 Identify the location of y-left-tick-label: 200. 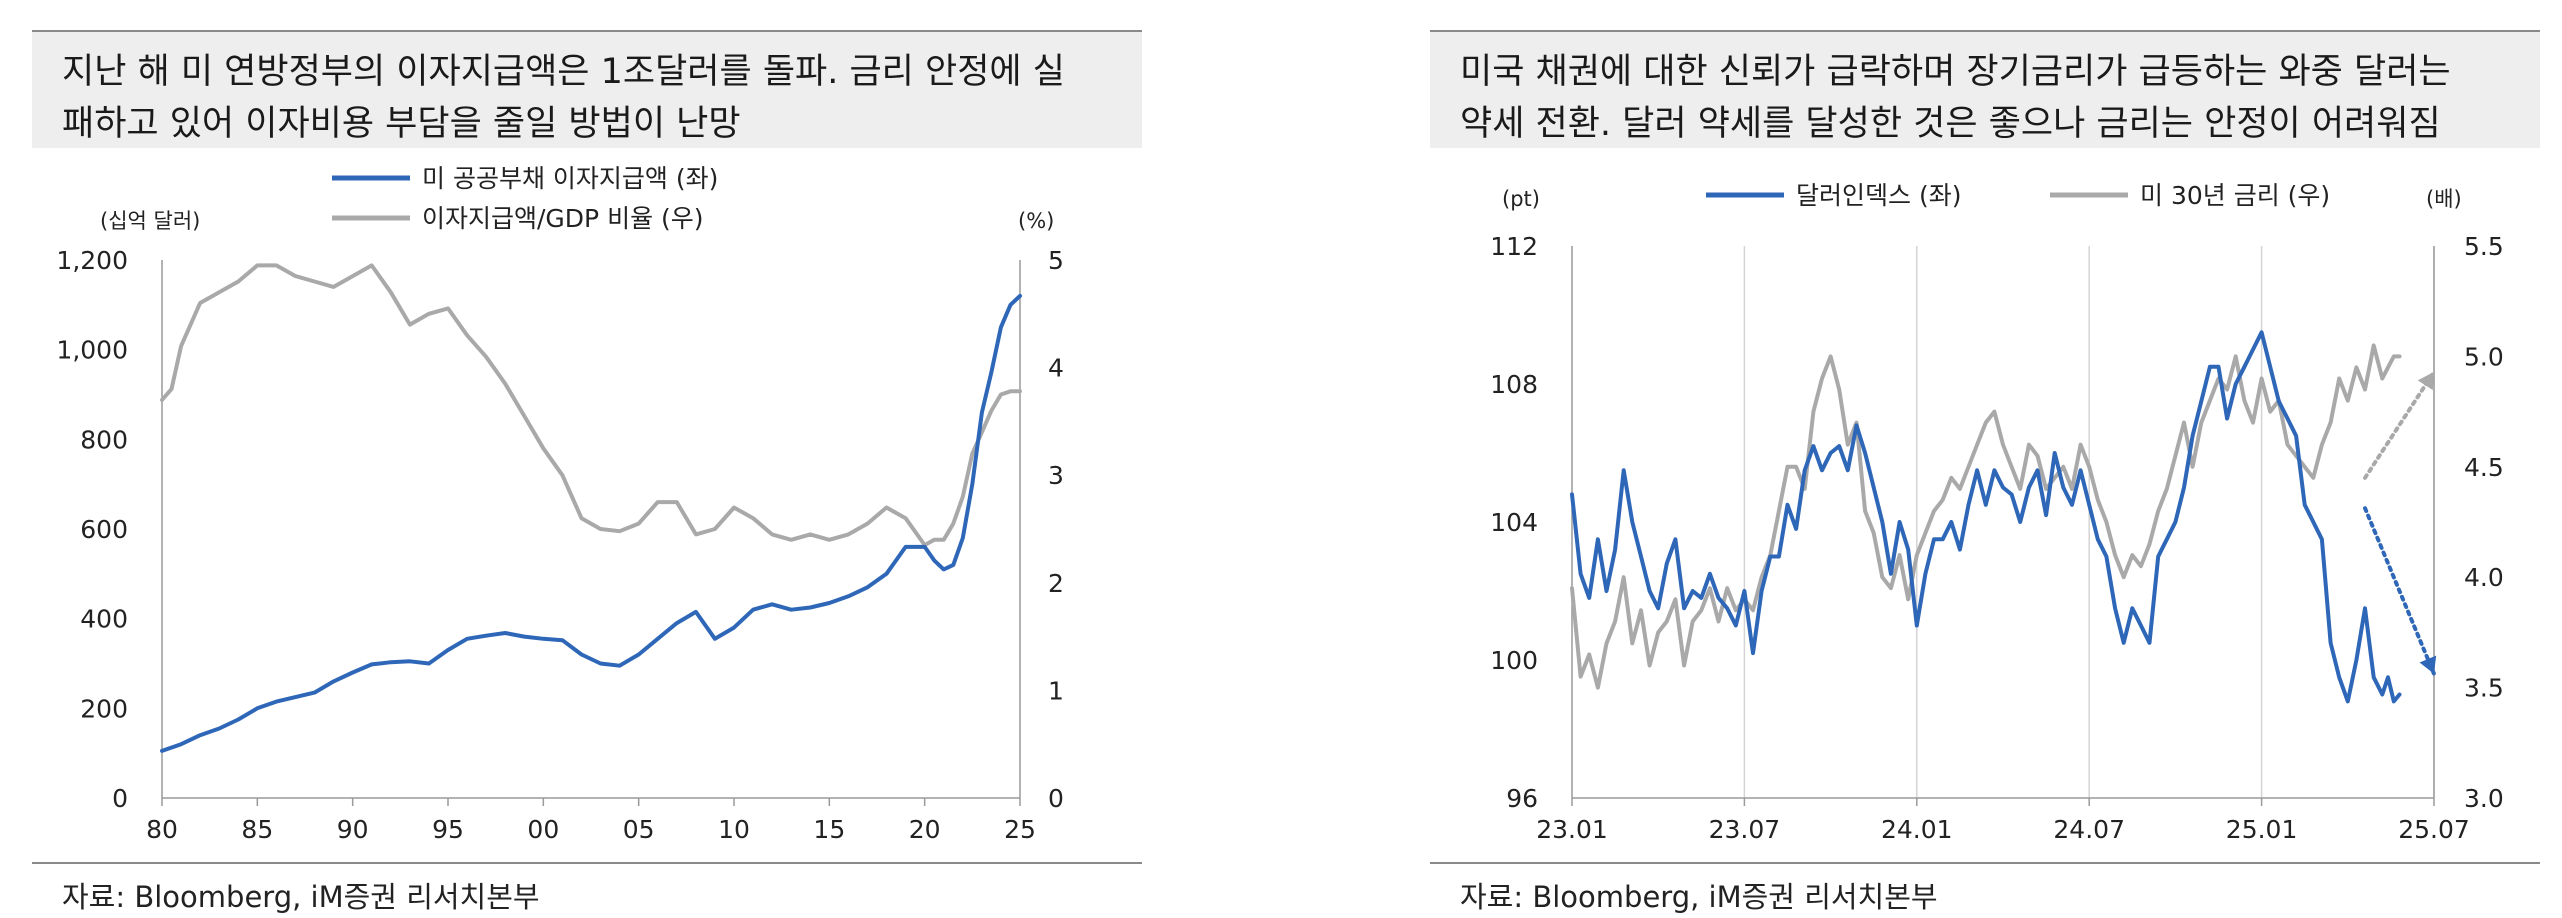
(104, 708).